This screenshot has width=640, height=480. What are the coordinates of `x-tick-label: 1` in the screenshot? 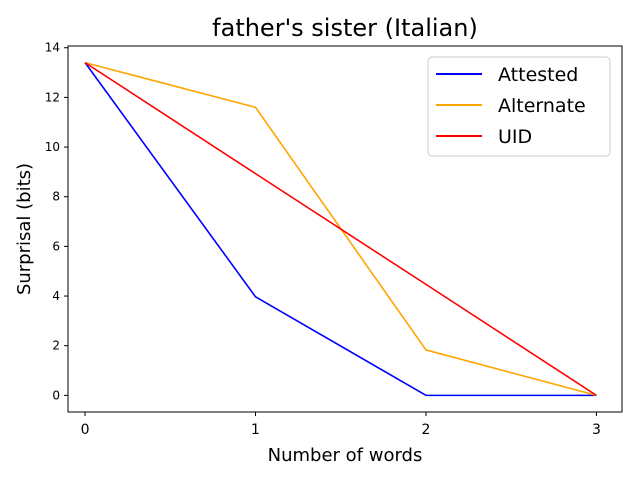 It's located at (255, 430).